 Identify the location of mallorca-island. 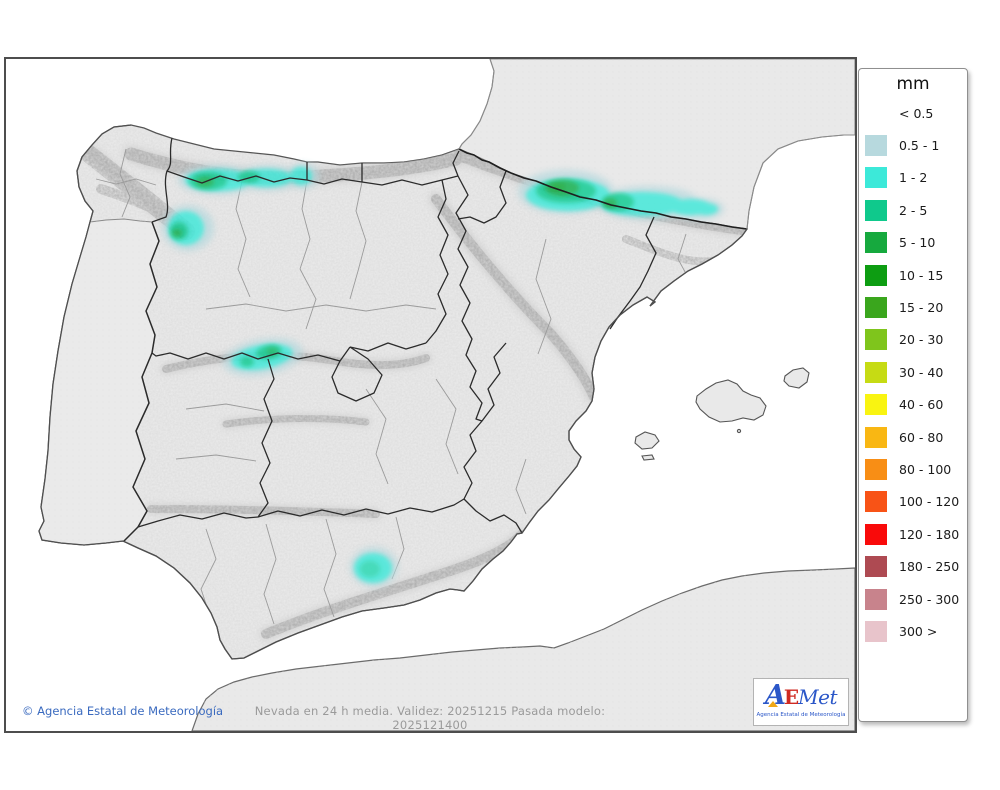
(731, 401).